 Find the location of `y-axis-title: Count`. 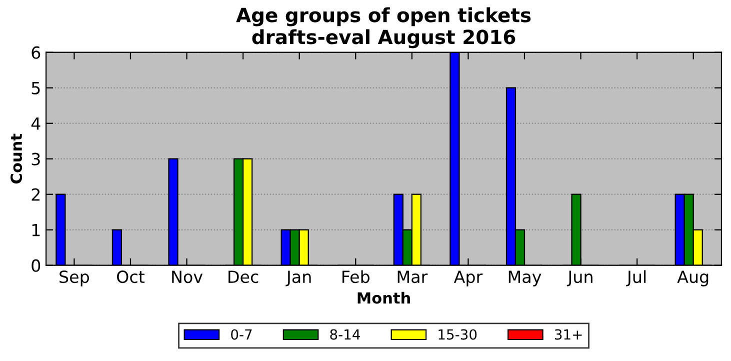

y-axis-title: Count is located at coordinates (16, 159).